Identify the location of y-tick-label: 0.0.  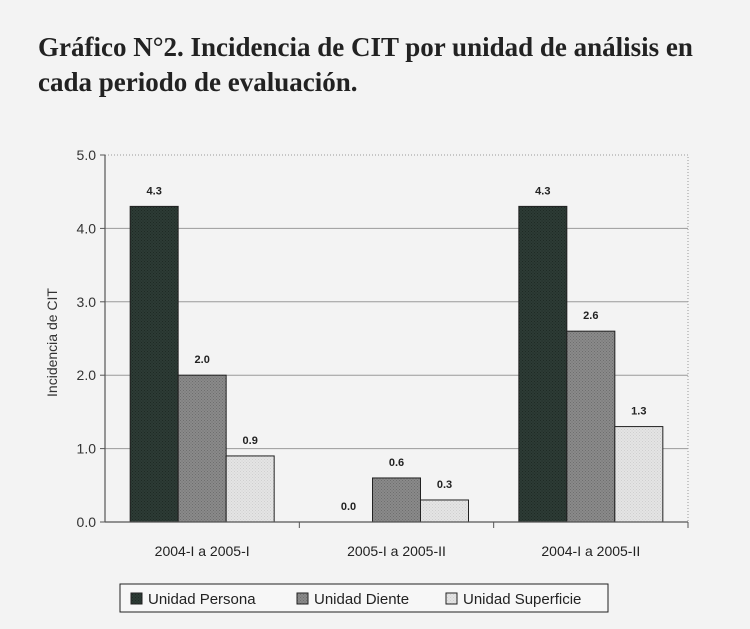
(87, 522).